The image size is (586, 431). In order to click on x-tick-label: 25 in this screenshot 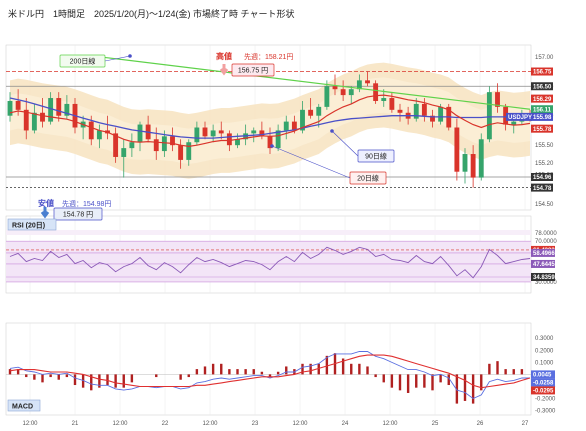, I will do `click(435, 424)`.